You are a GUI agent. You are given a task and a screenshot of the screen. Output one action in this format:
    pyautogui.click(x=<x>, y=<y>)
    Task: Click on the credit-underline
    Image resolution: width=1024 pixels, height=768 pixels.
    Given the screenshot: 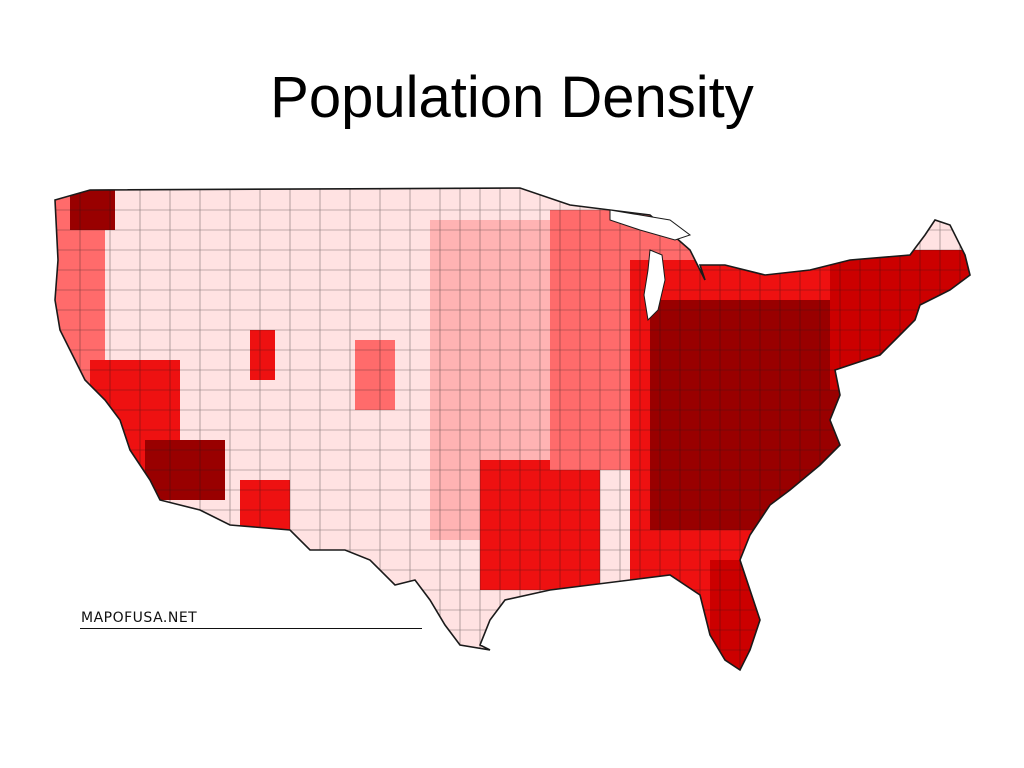 What is the action you would take?
    pyautogui.click(x=251, y=628)
    